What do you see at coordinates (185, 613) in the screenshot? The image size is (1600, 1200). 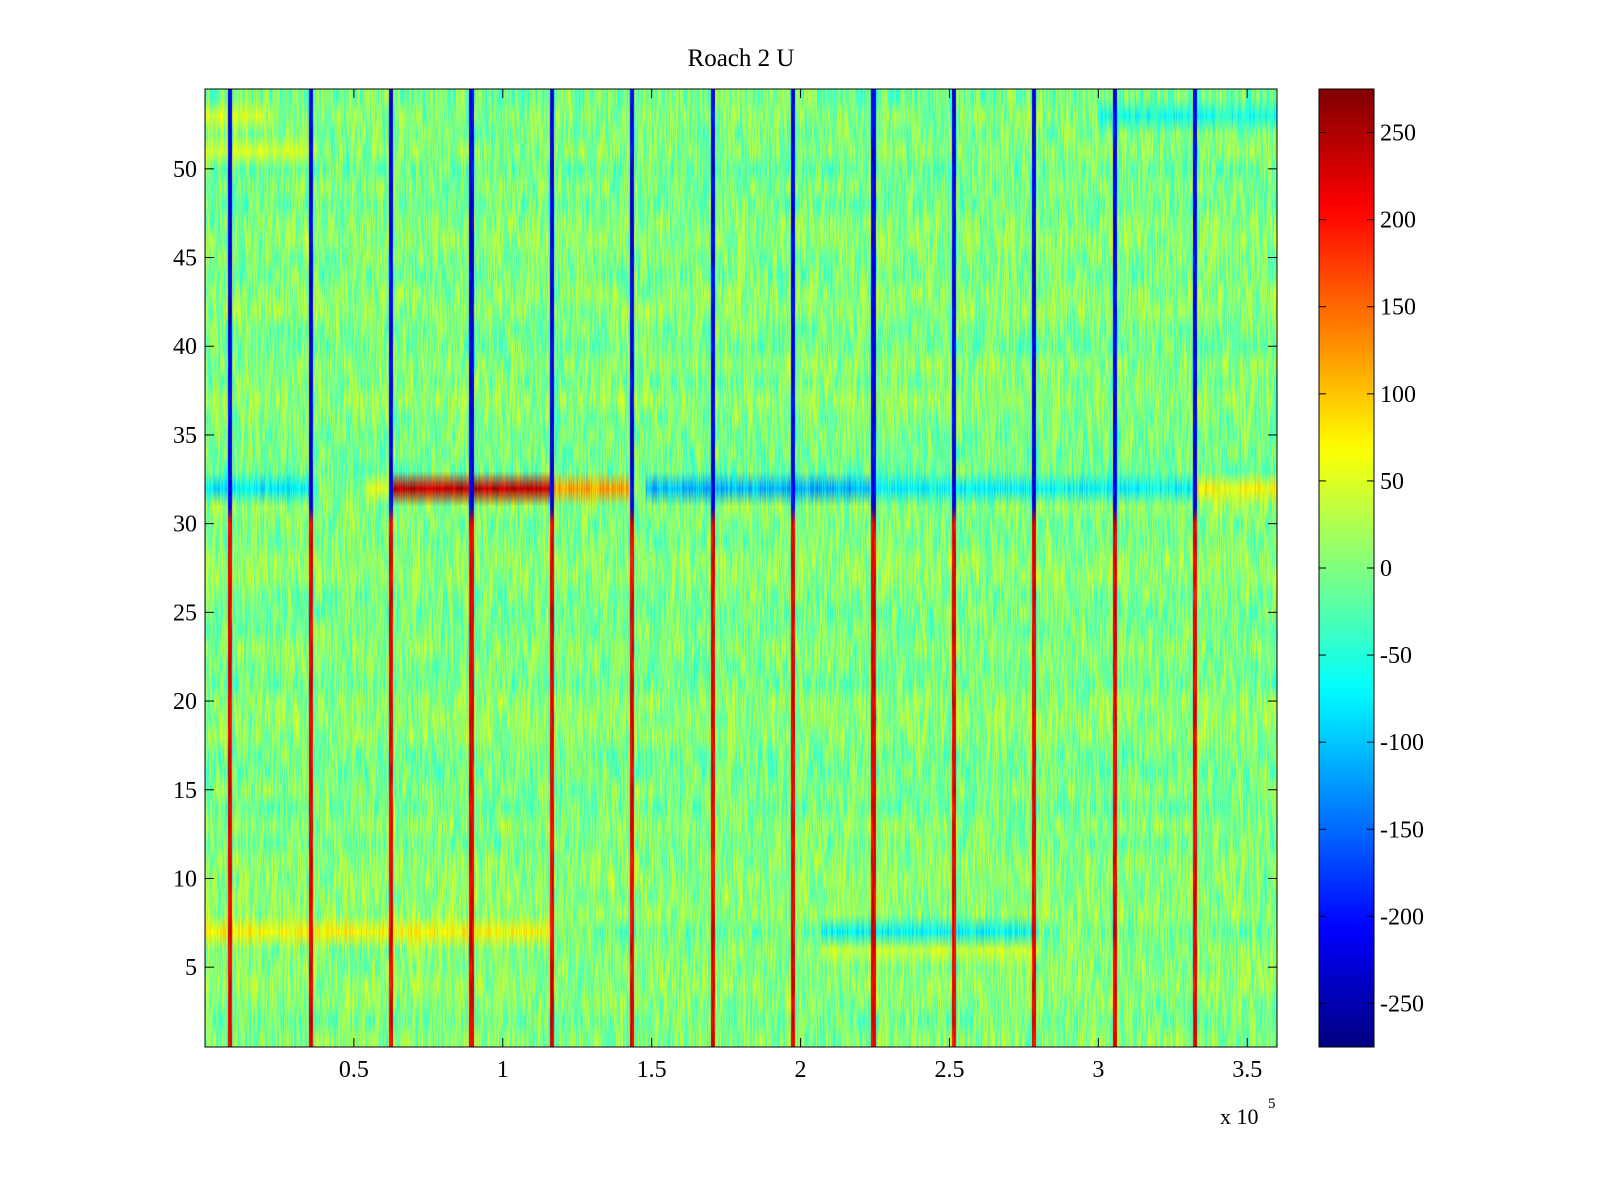 I see `y-tick-label: 25` at bounding box center [185, 613].